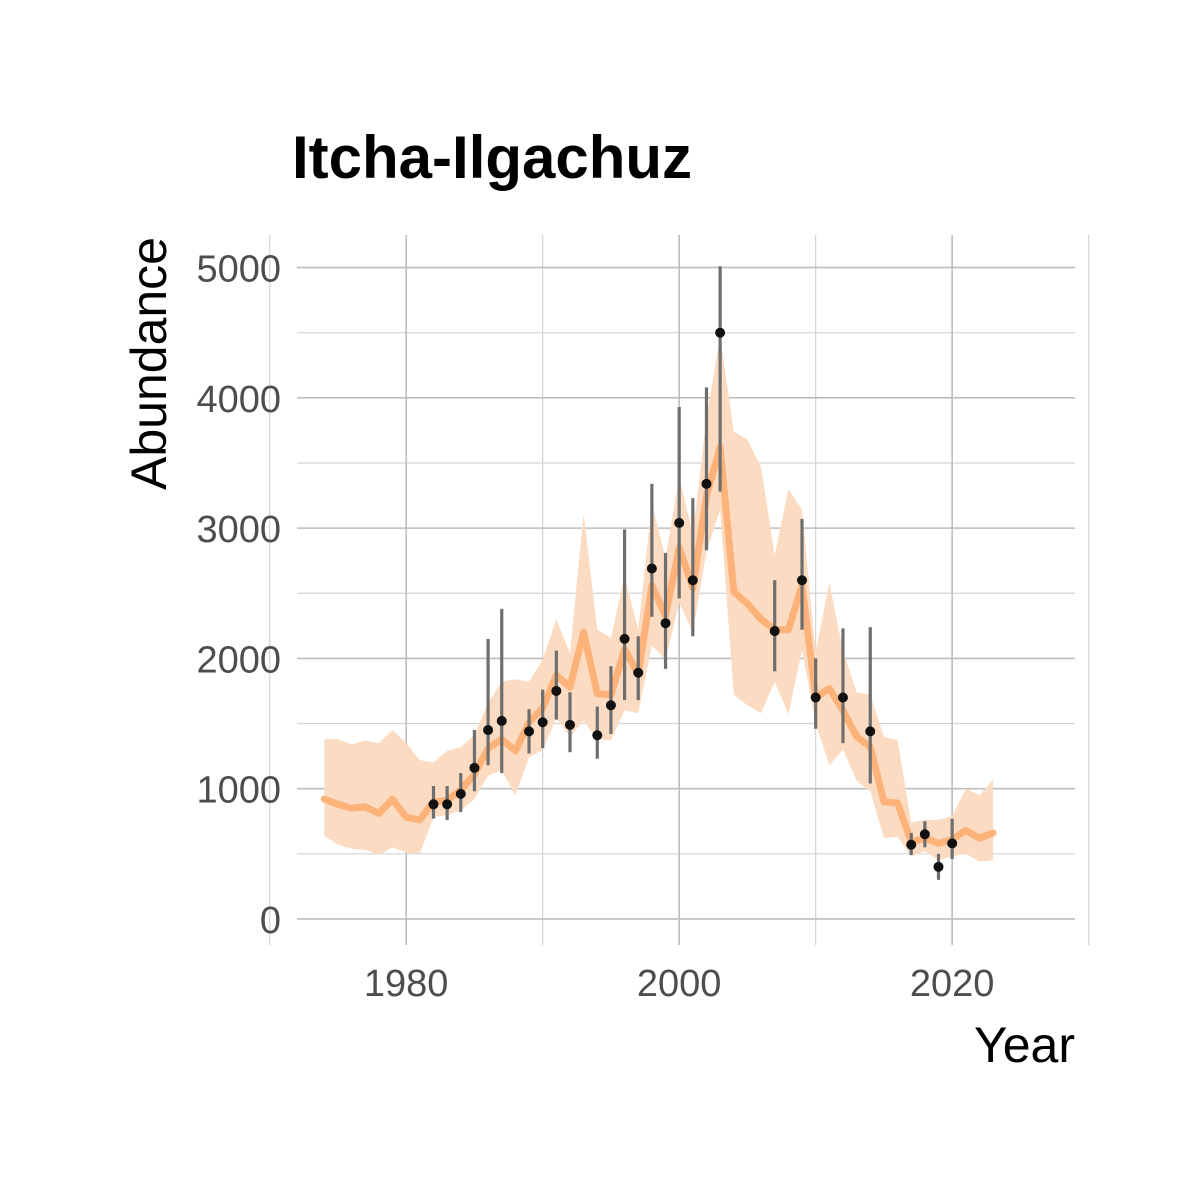 Image resolution: width=1200 pixels, height=1200 pixels. I want to click on y-tick-label: 5000, so click(238, 270).